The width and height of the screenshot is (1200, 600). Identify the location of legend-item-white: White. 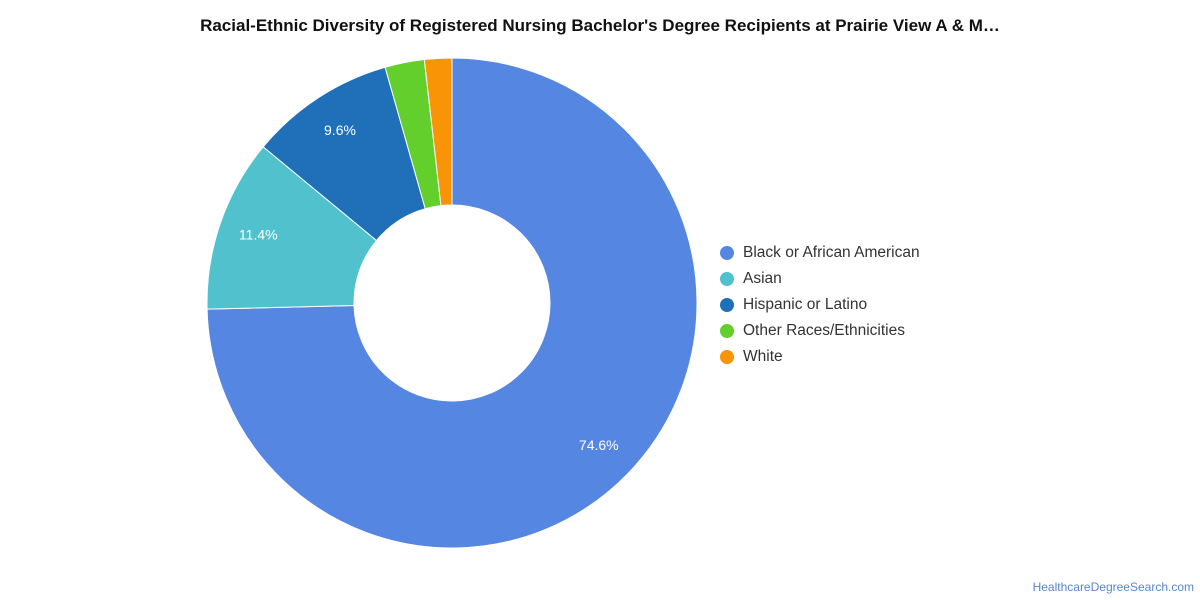
(820, 357).